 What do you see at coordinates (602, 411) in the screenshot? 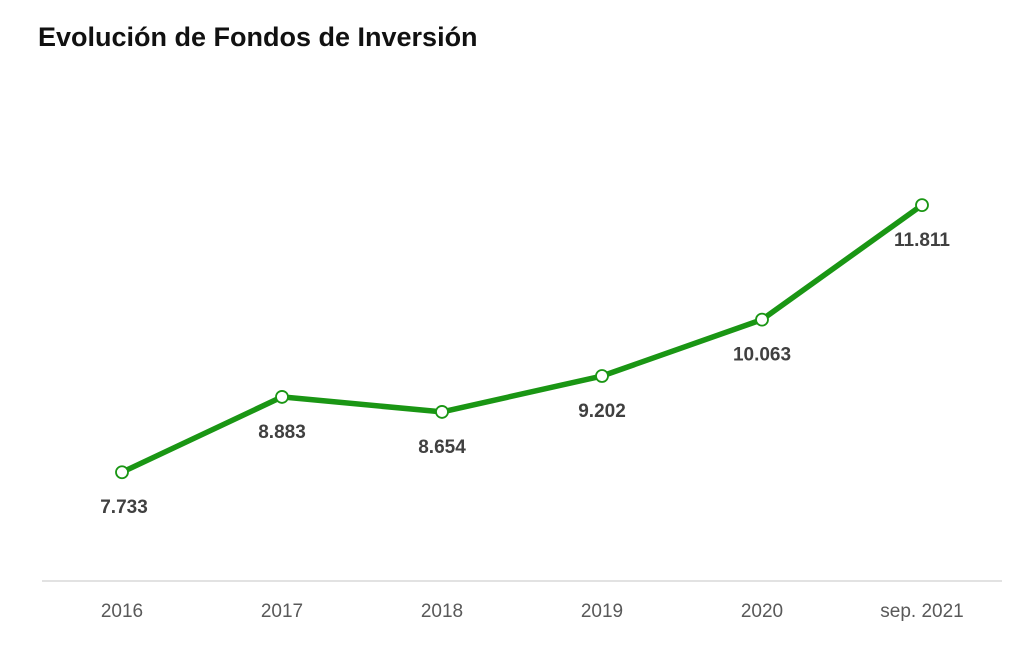
I see `data-label: 9.202` at bounding box center [602, 411].